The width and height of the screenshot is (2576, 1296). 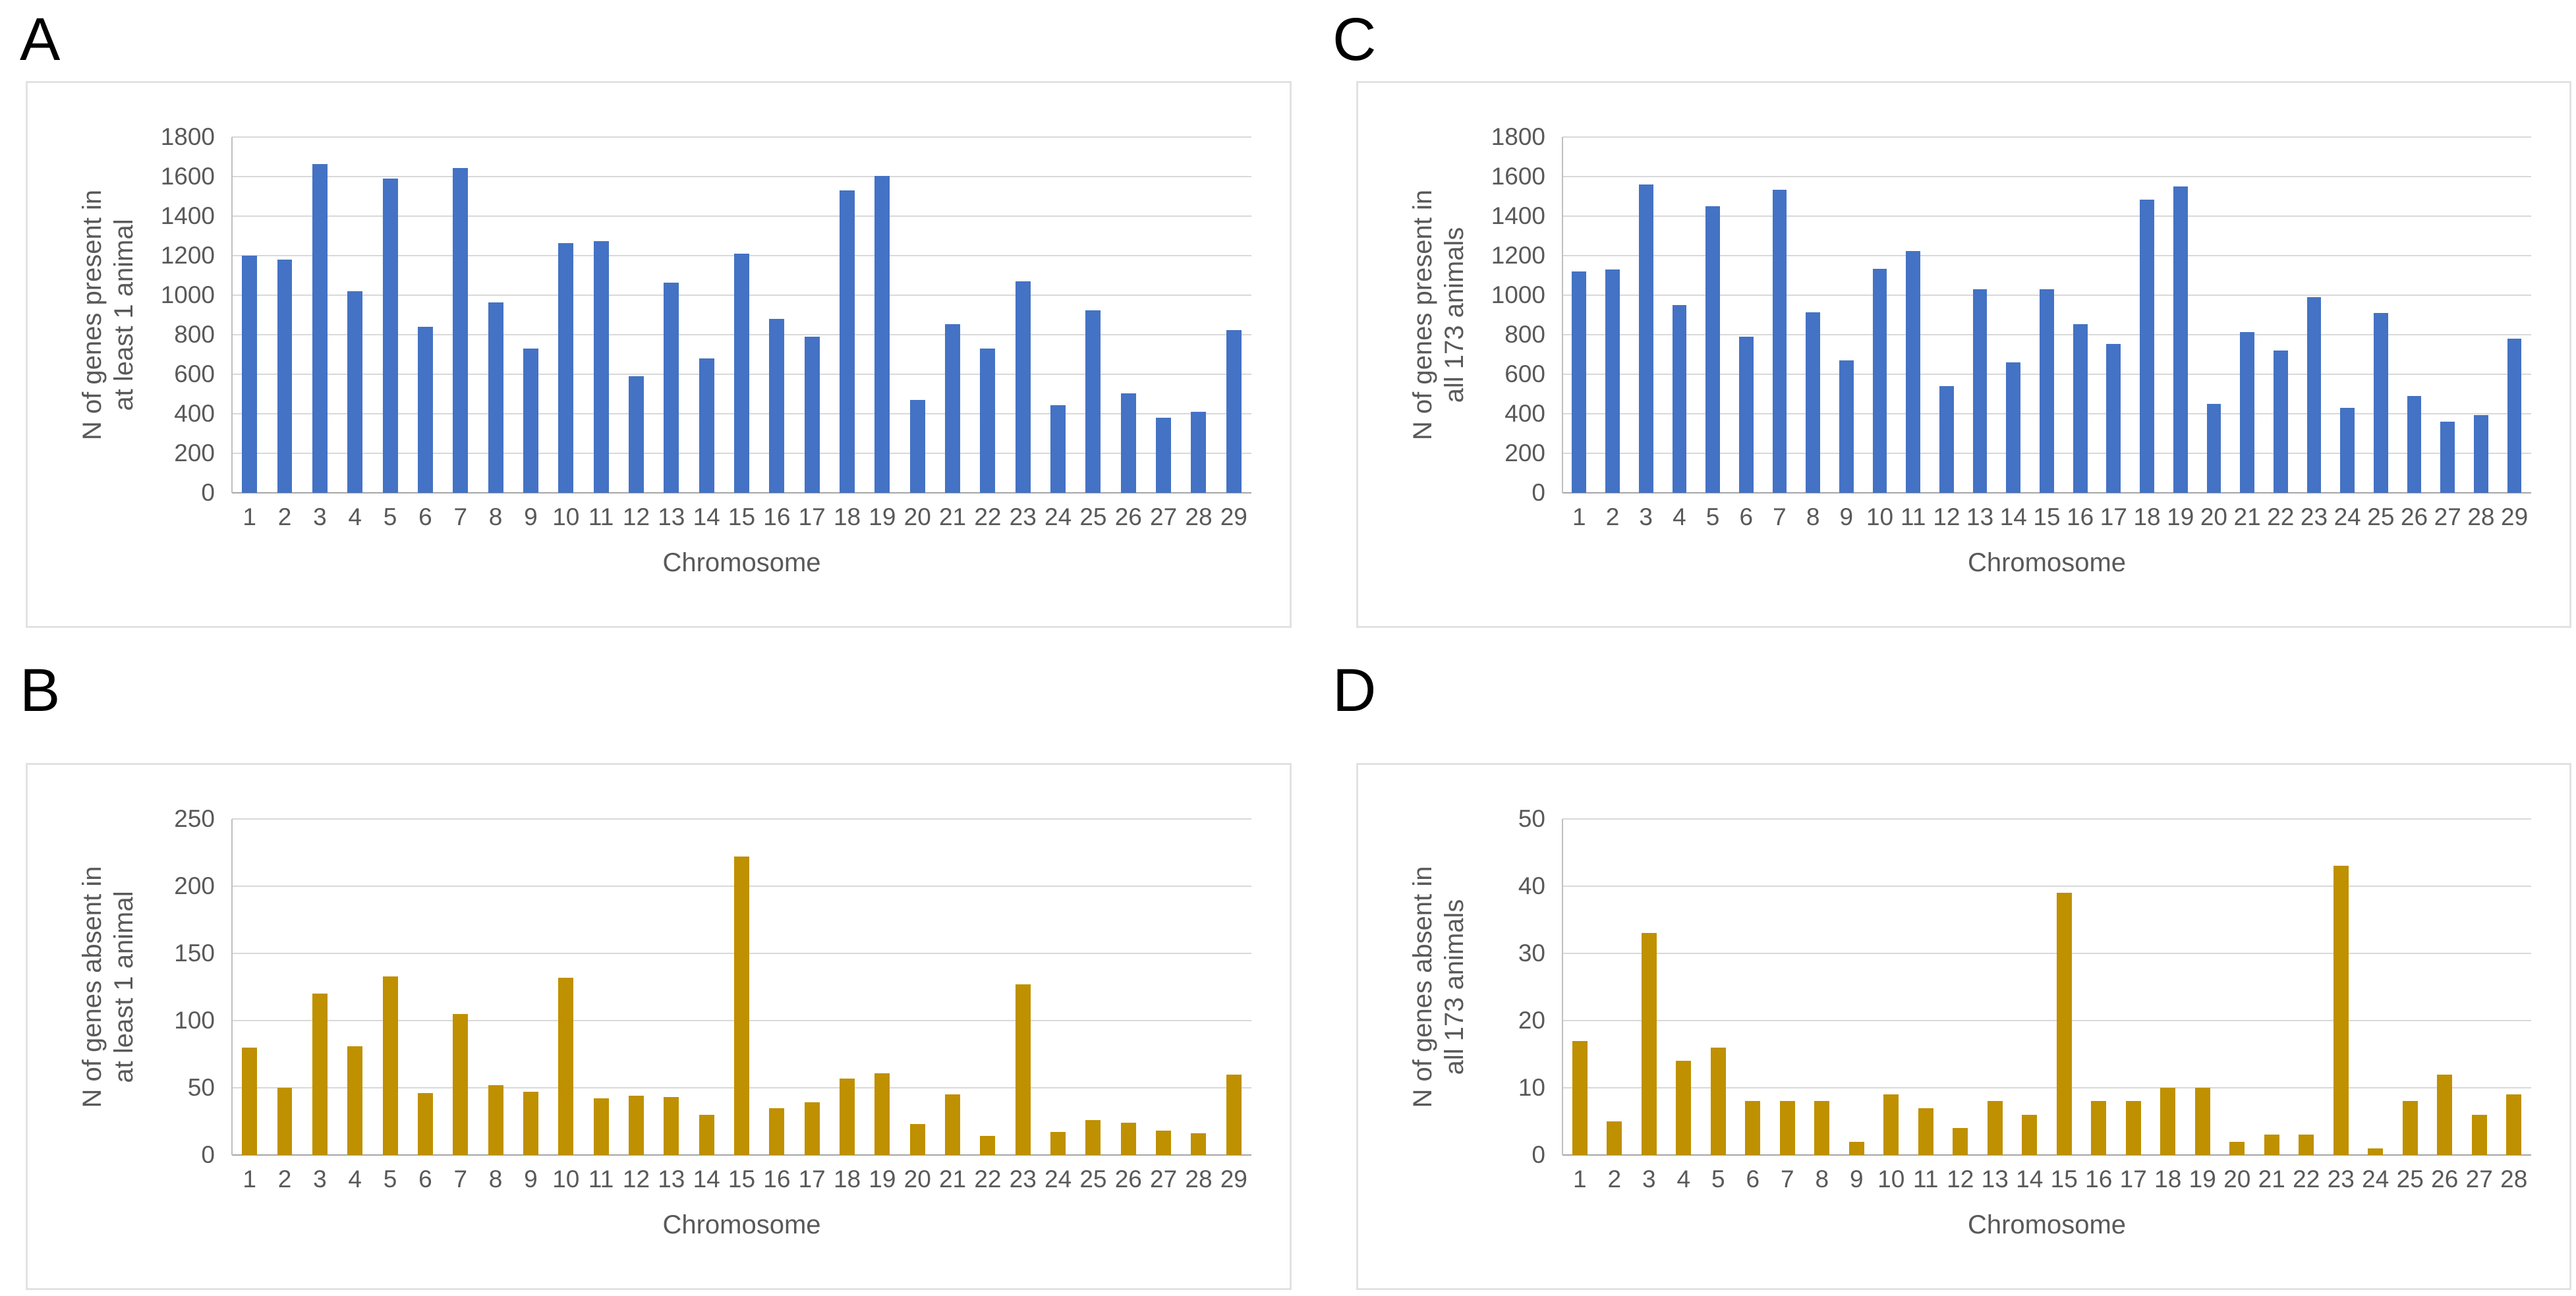 What do you see at coordinates (2341, 1179) in the screenshot?
I see `x-tick-label: 23` at bounding box center [2341, 1179].